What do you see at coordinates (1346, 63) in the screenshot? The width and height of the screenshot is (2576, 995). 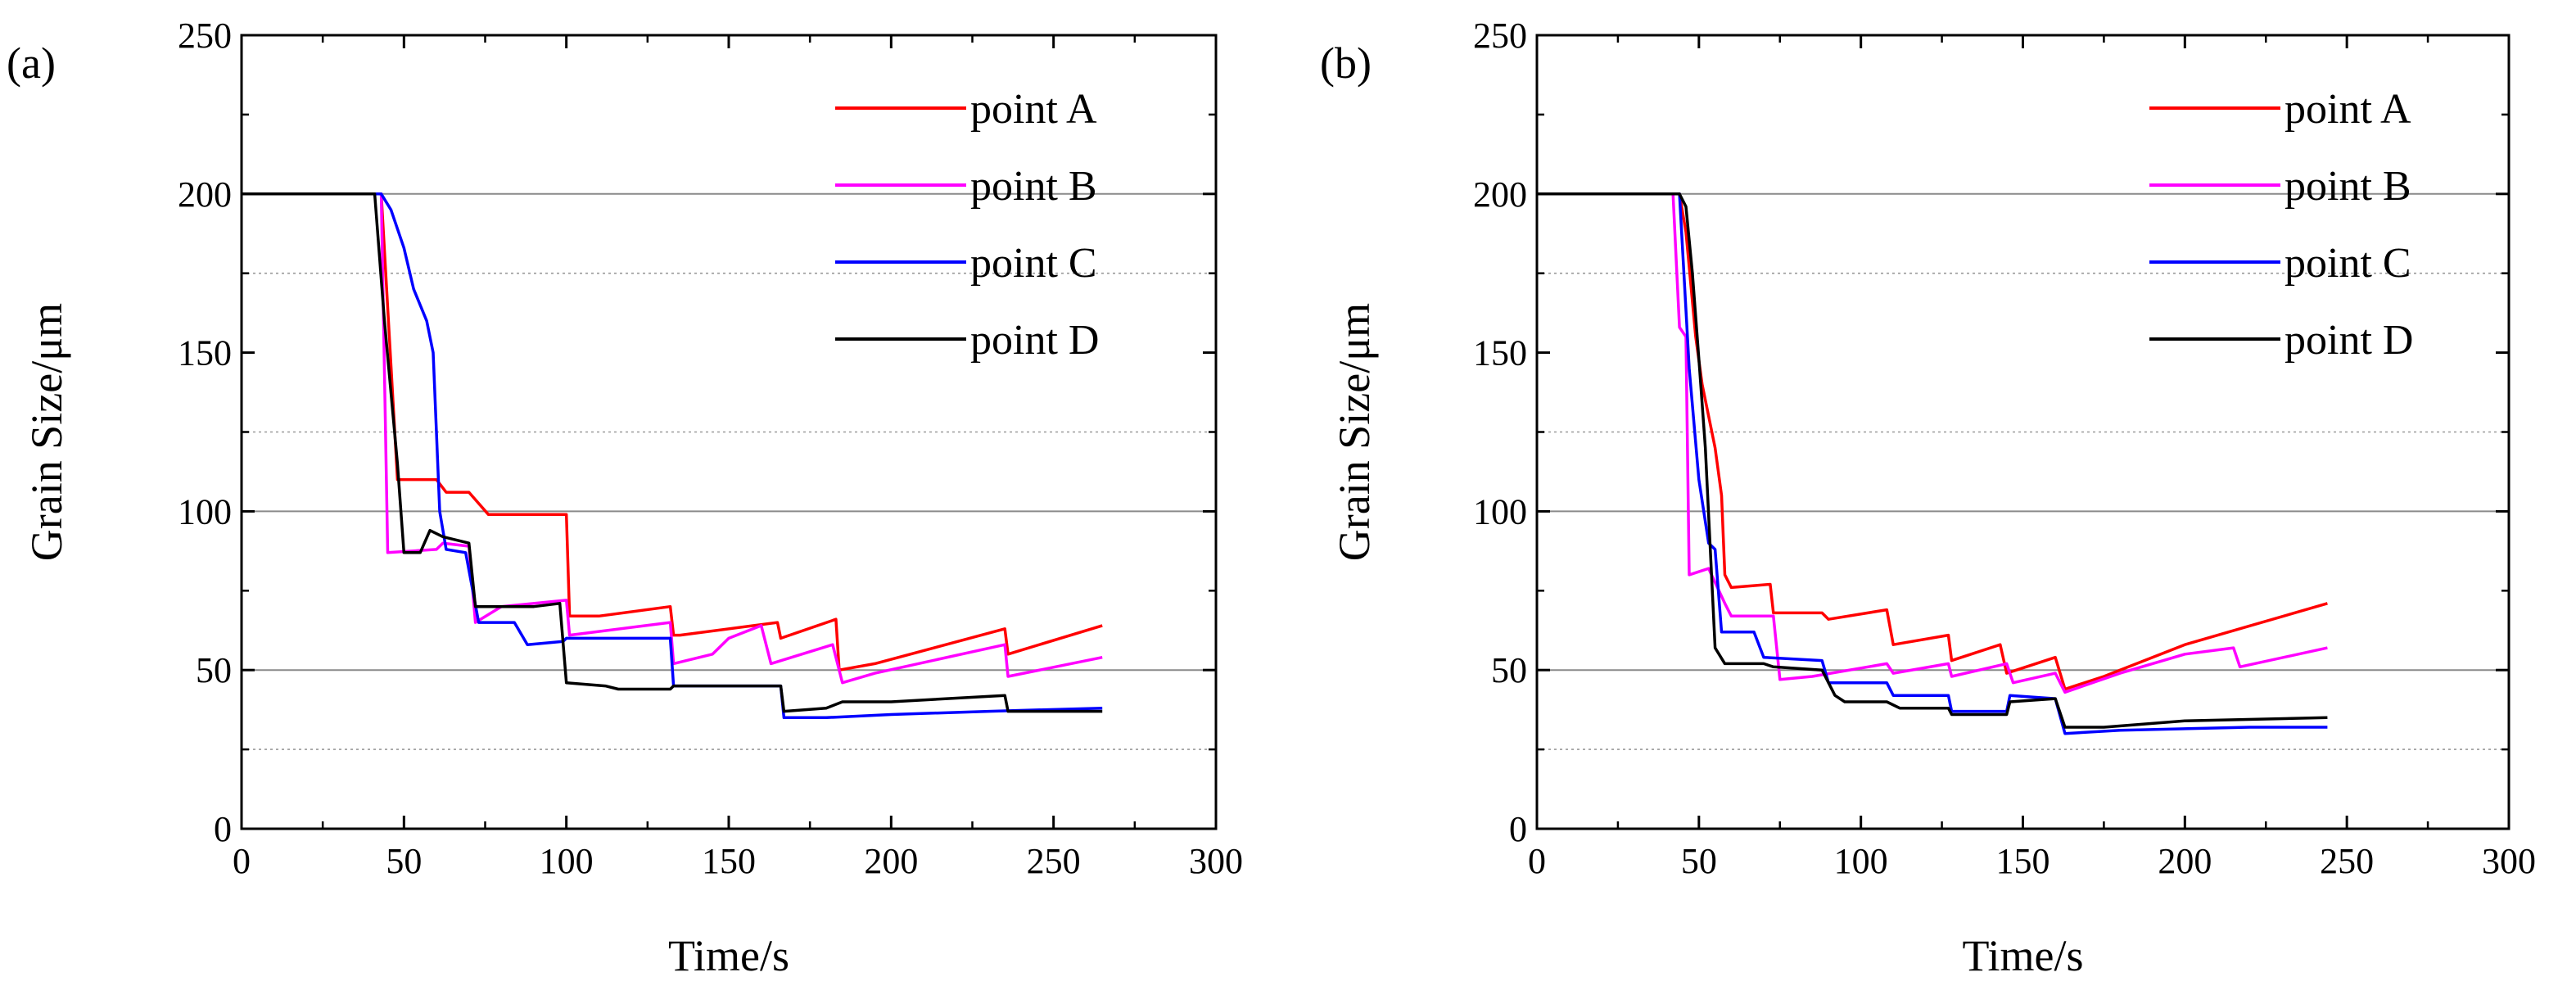 I see `panel-label: (b)` at bounding box center [1346, 63].